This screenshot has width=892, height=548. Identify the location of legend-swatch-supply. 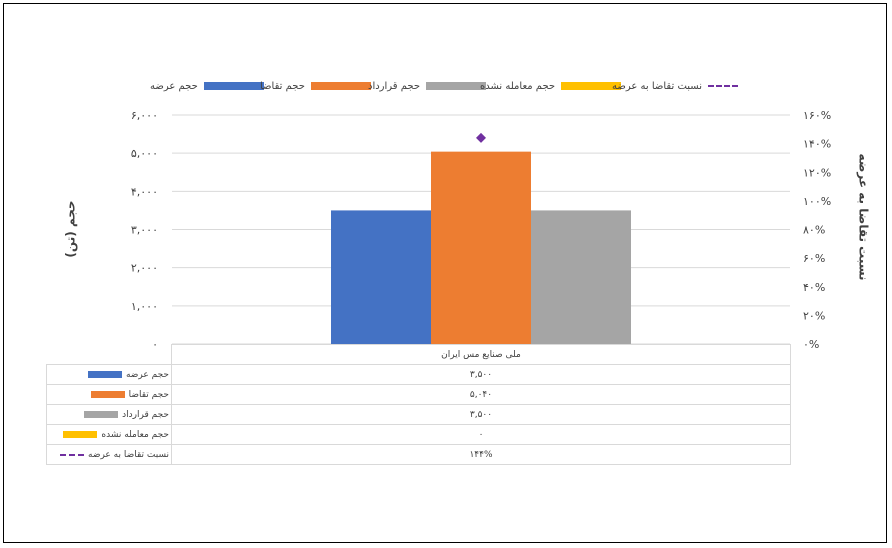
(233, 86).